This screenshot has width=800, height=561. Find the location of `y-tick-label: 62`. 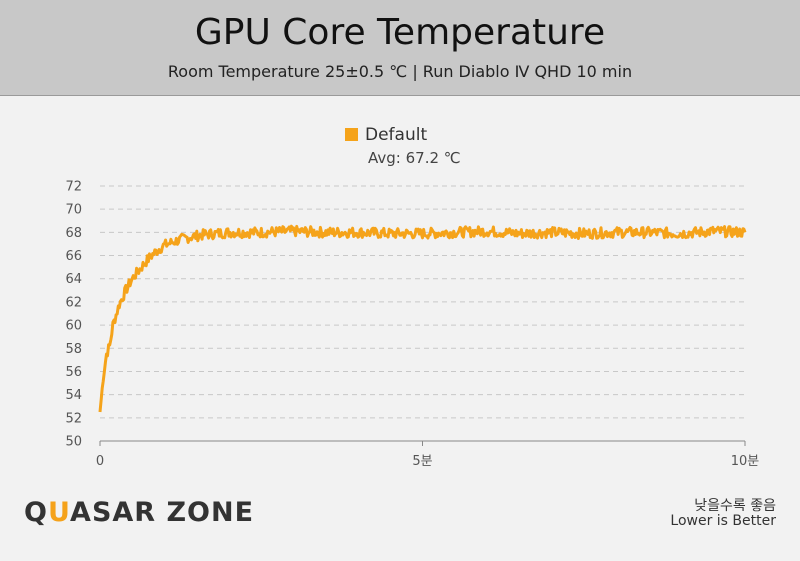

y-tick-label: 62 is located at coordinates (73, 302).